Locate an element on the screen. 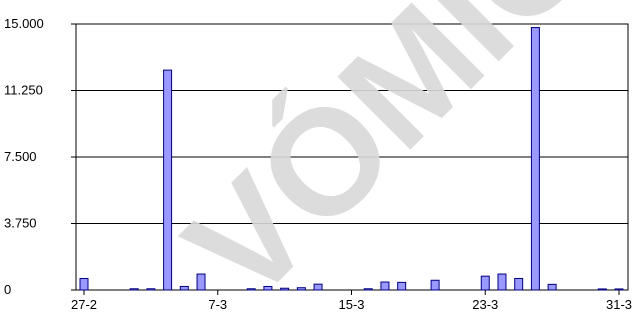  y-tick-label: 0 is located at coordinates (7, 289).